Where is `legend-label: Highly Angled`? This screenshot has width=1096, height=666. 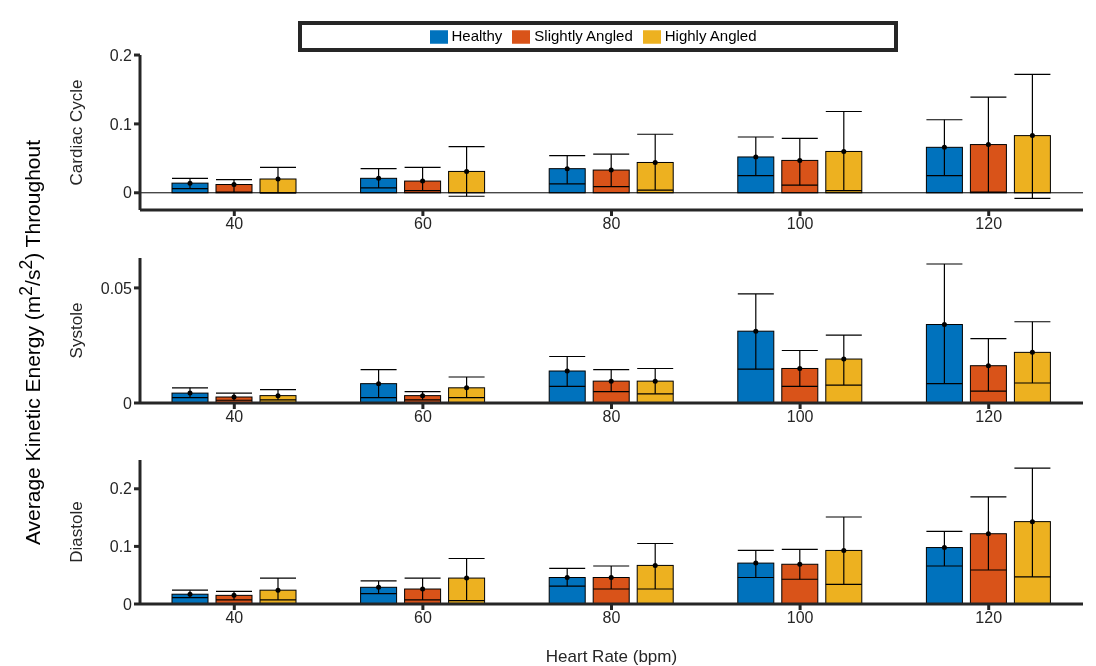 legend-label: Highly Angled is located at coordinates (710, 35).